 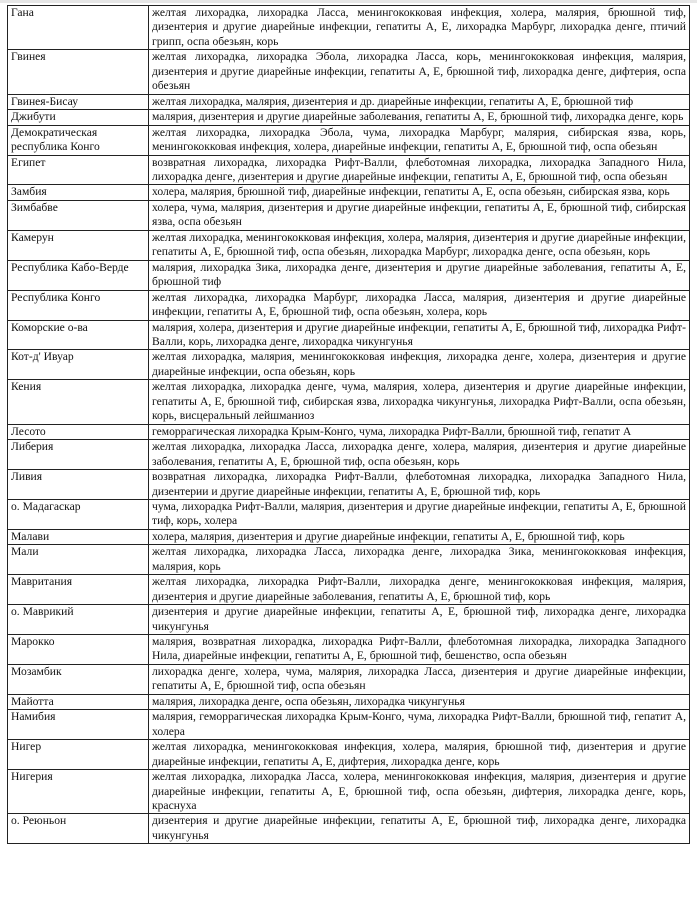 I want to click on country-cell: Ливия, so click(x=78, y=484).